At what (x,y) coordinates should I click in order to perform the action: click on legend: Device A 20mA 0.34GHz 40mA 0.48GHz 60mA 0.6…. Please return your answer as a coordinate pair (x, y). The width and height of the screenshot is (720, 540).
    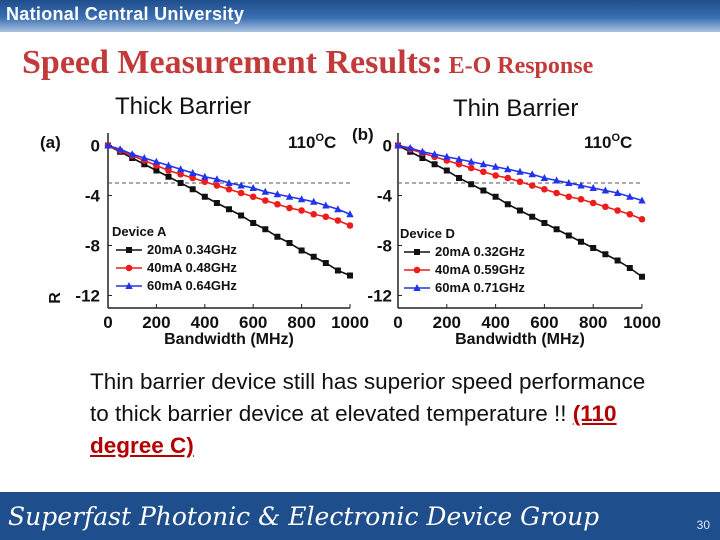
    Looking at the image, I should click on (174, 258).